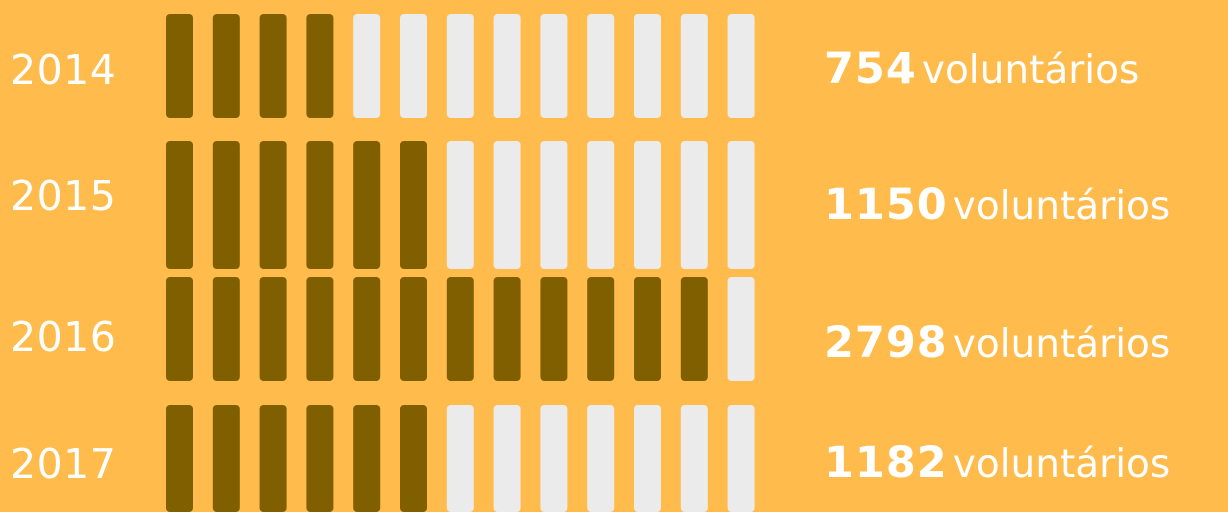 The width and height of the screenshot is (1228, 512). What do you see at coordinates (63, 196) in the screenshot?
I see `year-label-2015: 2015` at bounding box center [63, 196].